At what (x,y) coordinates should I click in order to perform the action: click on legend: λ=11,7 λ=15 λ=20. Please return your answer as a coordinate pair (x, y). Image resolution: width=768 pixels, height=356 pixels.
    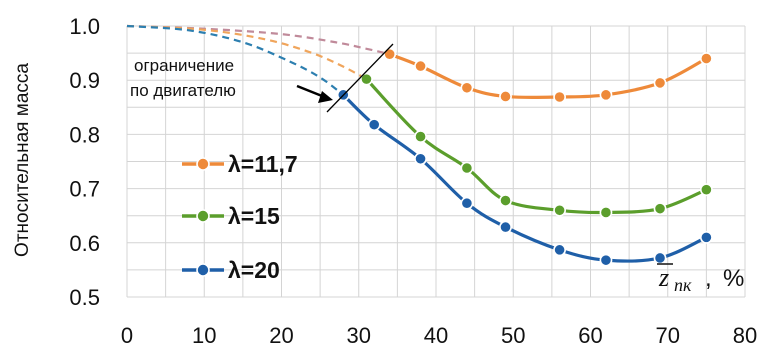
    Looking at the image, I should click on (240, 217).